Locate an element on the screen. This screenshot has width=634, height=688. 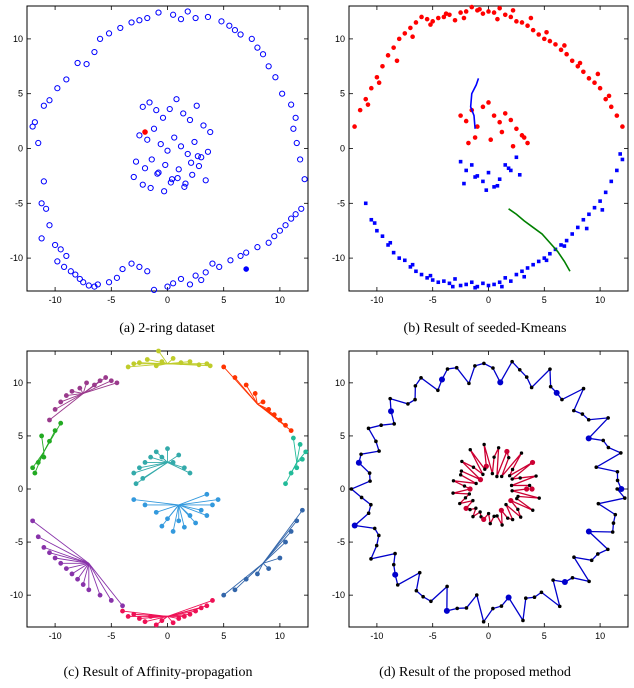
x-tick-label: 10 is located at coordinates (280, 300).